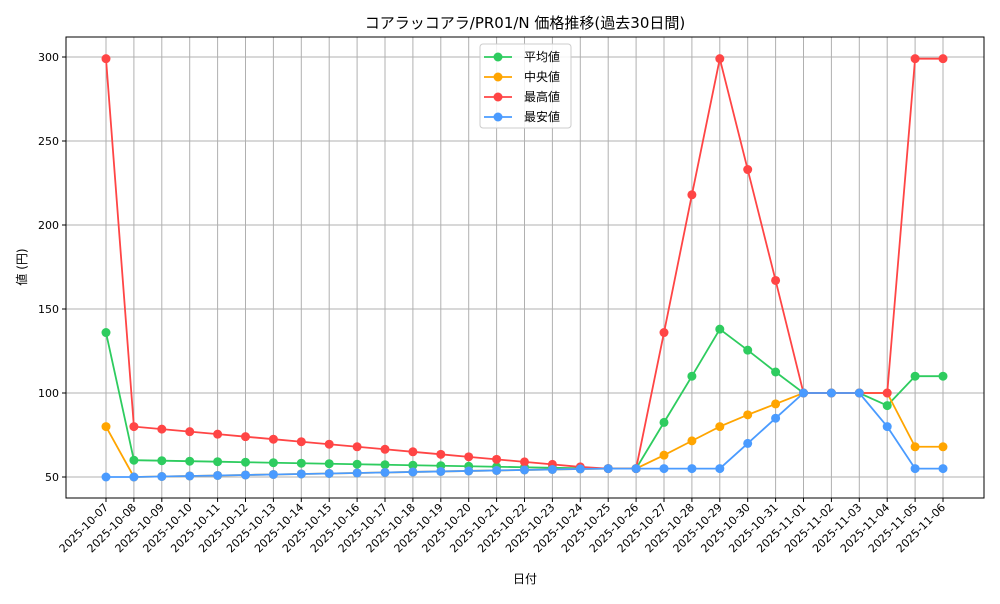 The height and width of the screenshot is (604, 1000). Describe the element at coordinates (525, 579) in the screenshot. I see `x-axis-label: 日付` at that location.